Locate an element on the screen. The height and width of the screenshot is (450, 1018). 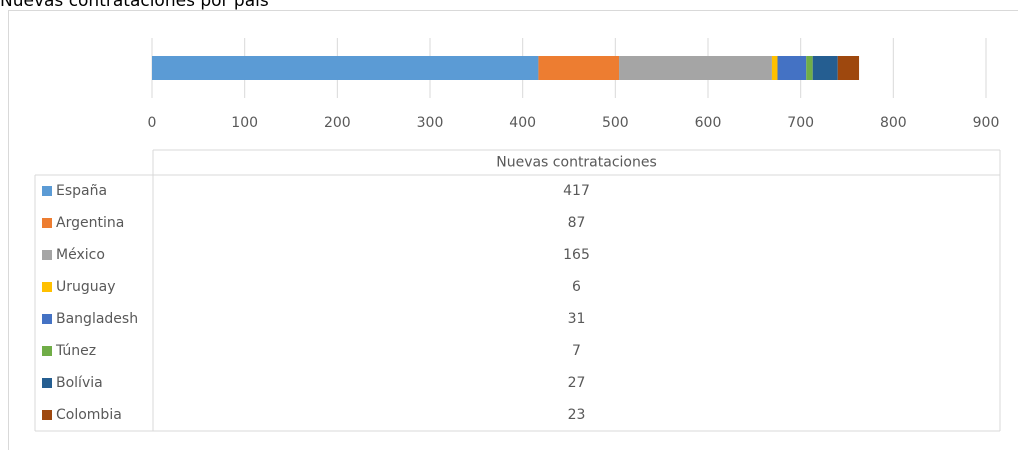
table-value: 7 is located at coordinates (576, 351).